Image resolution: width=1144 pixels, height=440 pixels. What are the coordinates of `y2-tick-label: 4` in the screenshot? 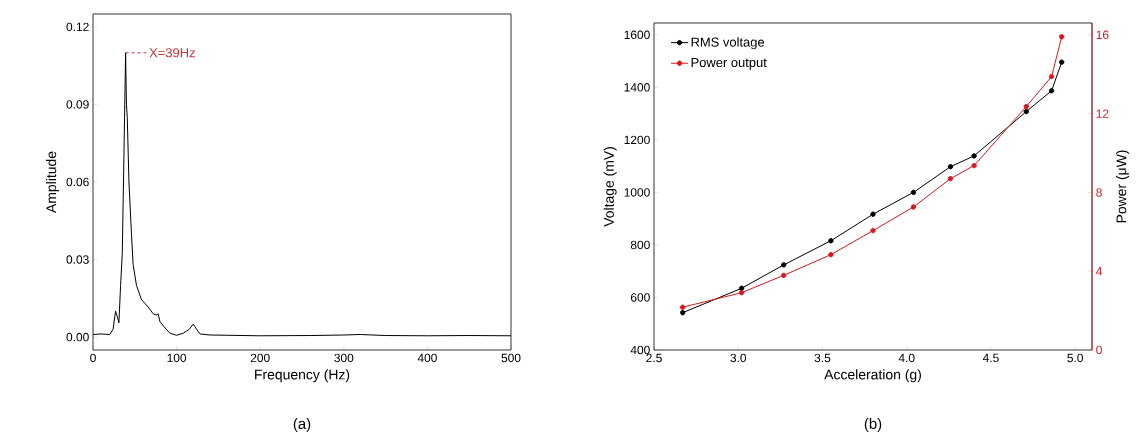 It's located at (1099, 271).